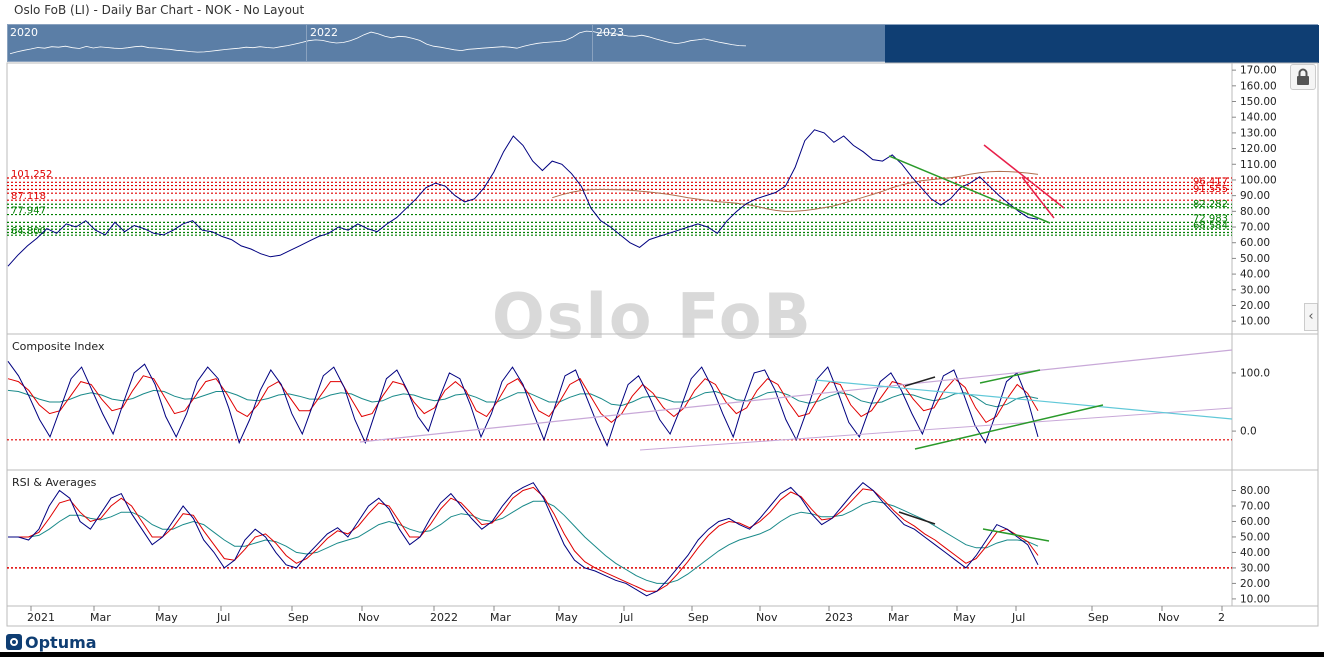  I want to click on navigator-future-region, so click(1102, 44).